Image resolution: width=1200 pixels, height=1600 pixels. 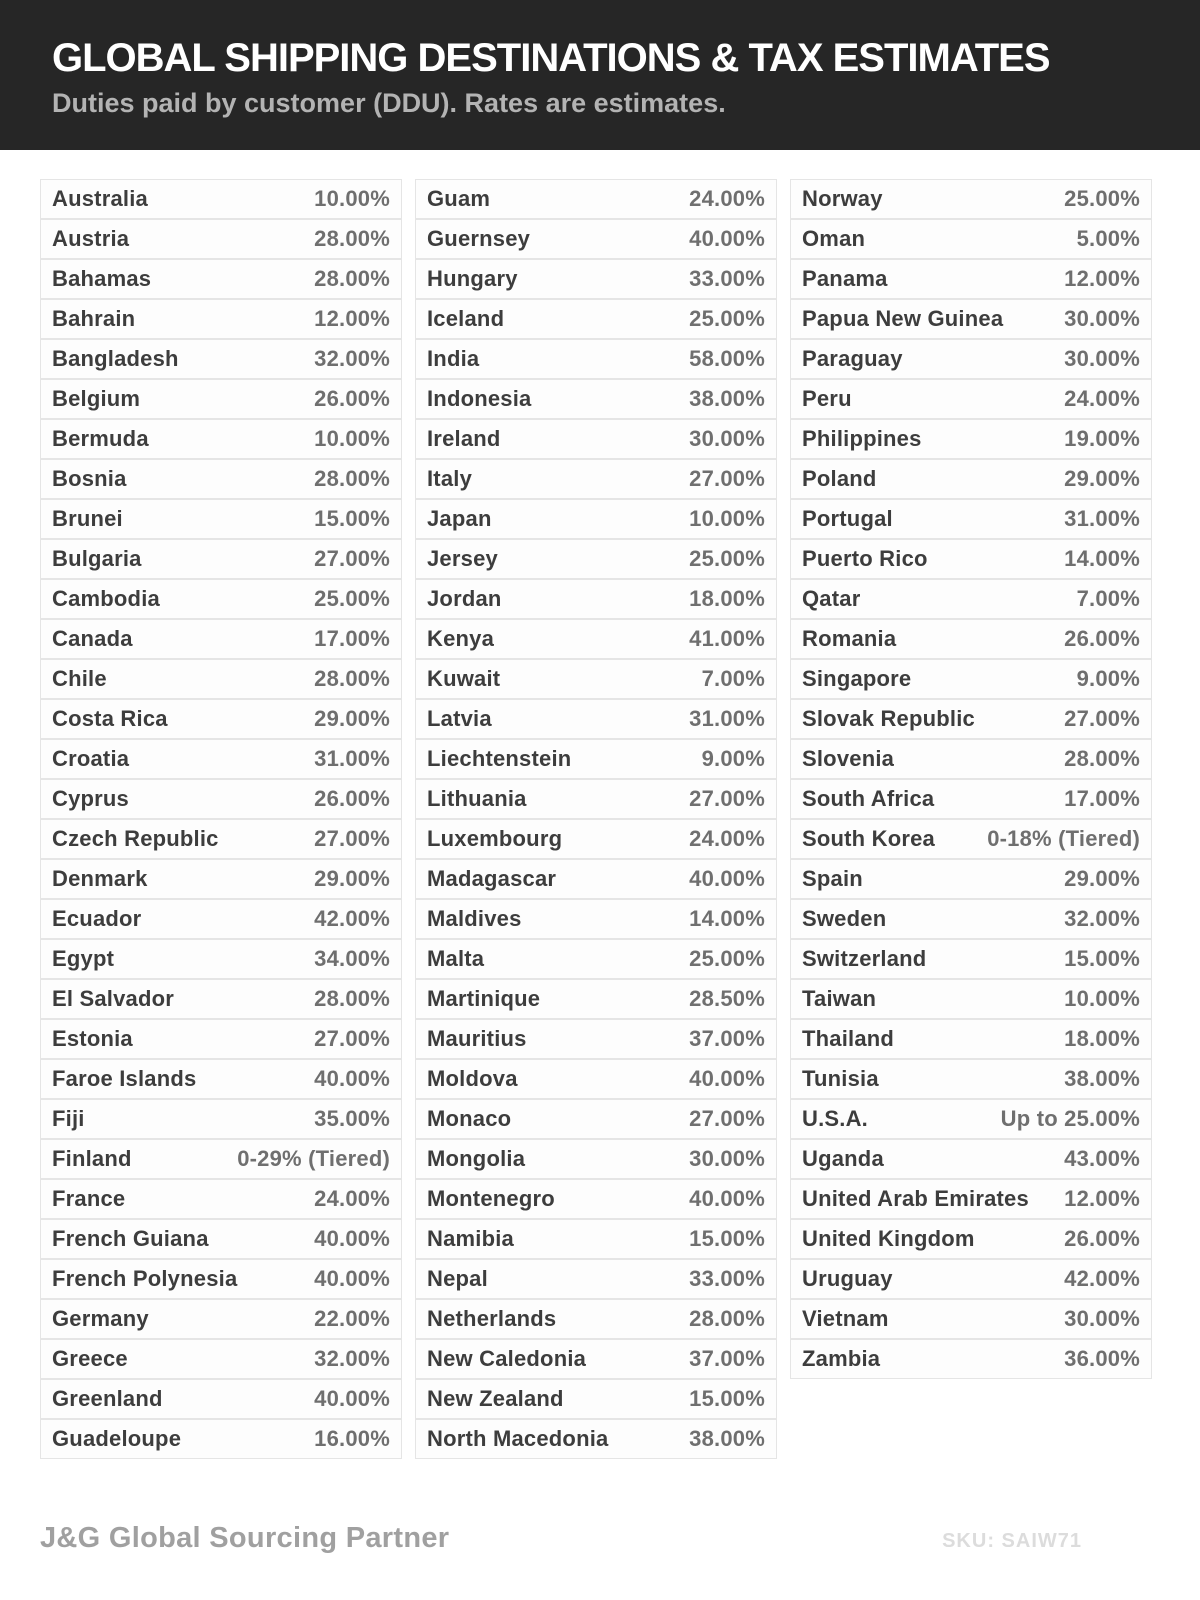 What do you see at coordinates (221, 359) in the screenshot?
I see `table-row: Bangladesh 32.00%` at bounding box center [221, 359].